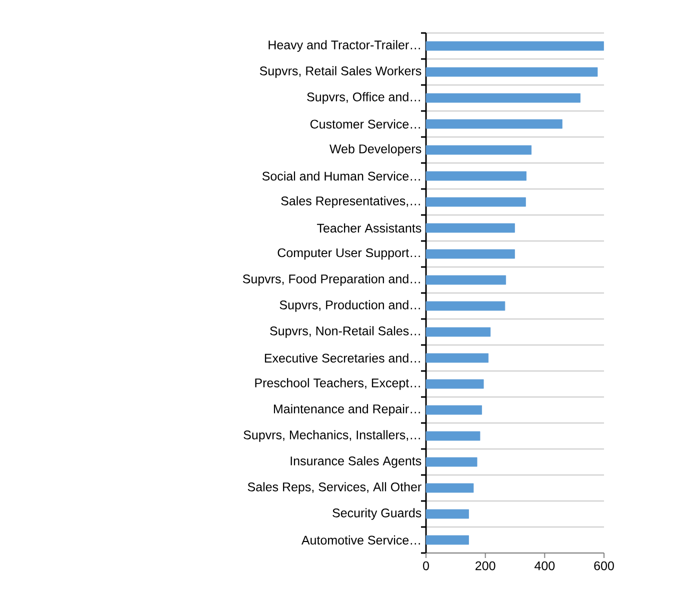  Describe the element at coordinates (426, 565) in the screenshot. I see `x-tick-label: 0` at that location.